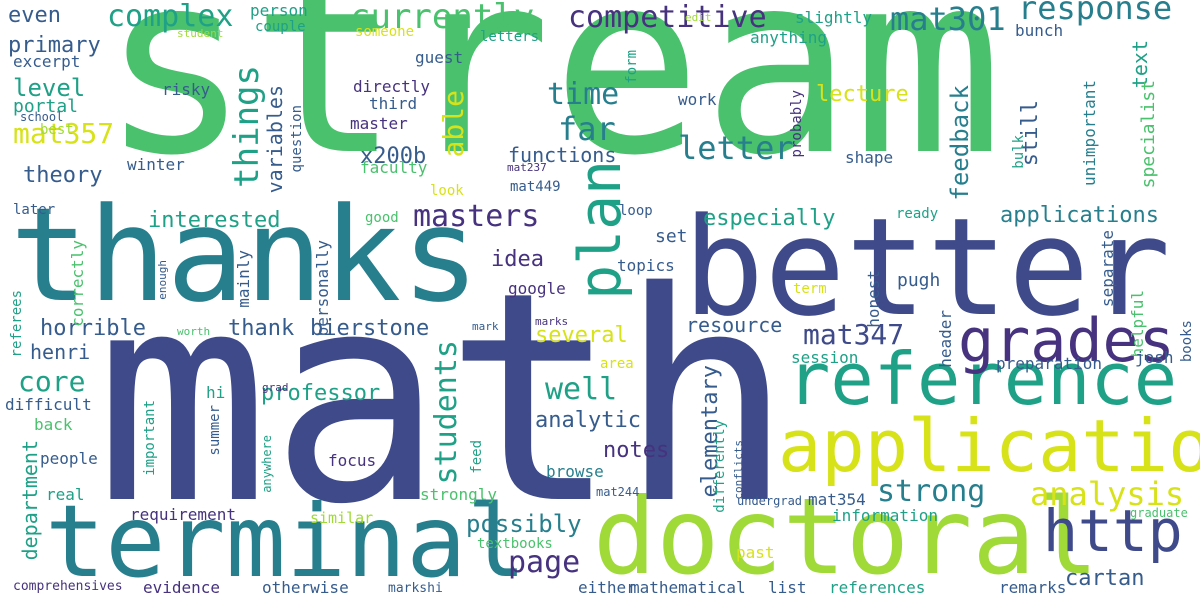 This screenshot has width=1200, height=600. Describe the element at coordinates (69, 458) in the screenshot. I see `cloud-word: people` at that location.